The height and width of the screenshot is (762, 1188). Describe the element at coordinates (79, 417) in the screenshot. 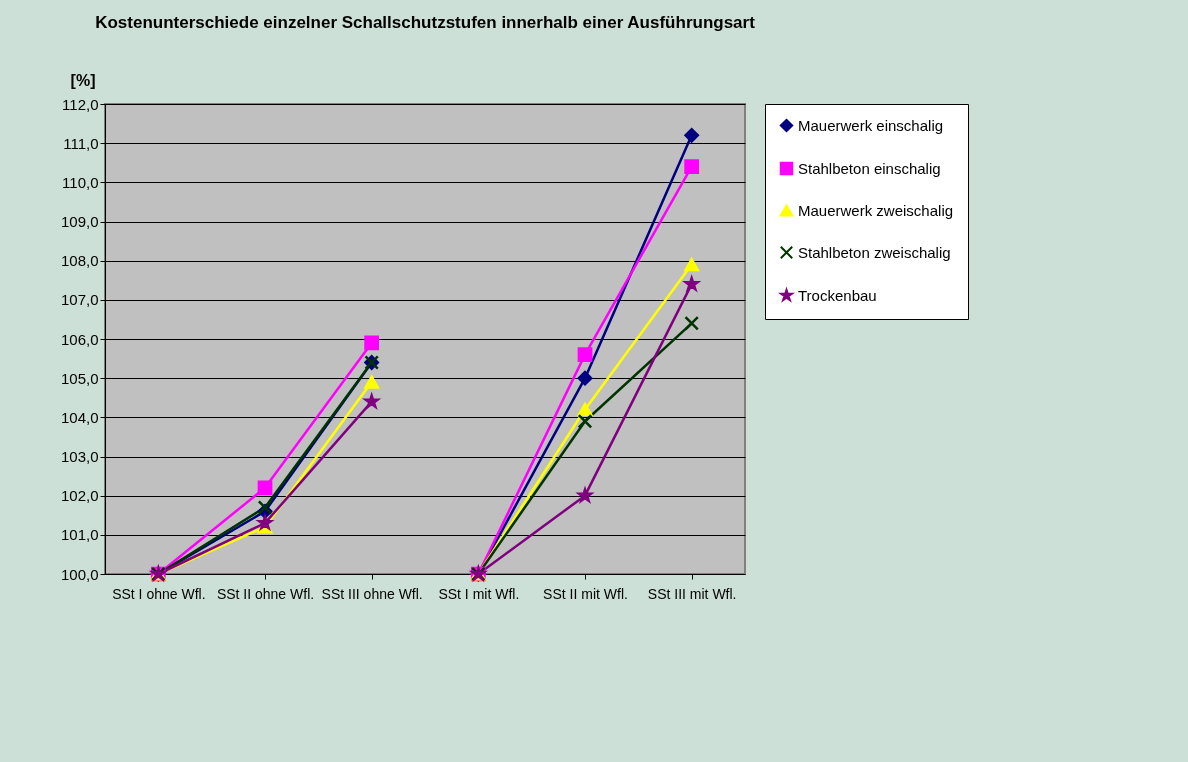

I see `y-tick-label: 104,0` at that location.